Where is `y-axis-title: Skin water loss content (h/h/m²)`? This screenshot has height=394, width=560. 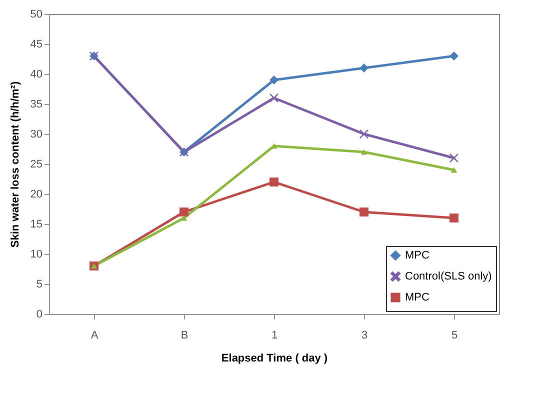 y-axis-title: Skin water loss content (h/h/m²) is located at coordinates (15, 164).